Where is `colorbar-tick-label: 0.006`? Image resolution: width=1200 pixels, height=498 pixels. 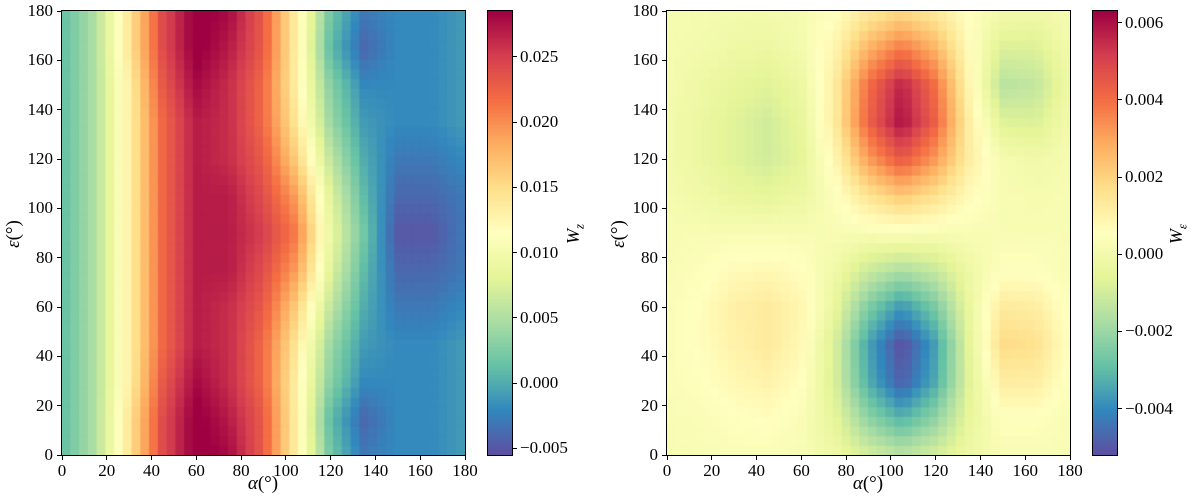
colorbar-tick-label: 0.006 is located at coordinates (1144, 22).